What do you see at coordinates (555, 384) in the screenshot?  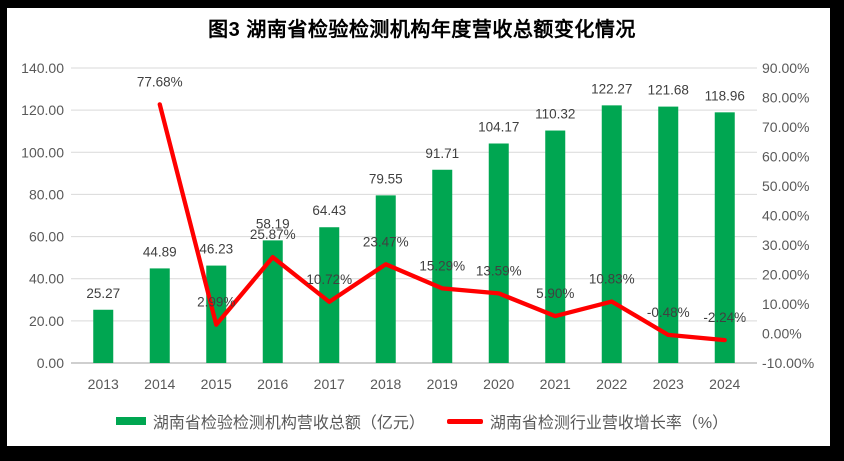 I see `svg-text: 2021` at bounding box center [555, 384].